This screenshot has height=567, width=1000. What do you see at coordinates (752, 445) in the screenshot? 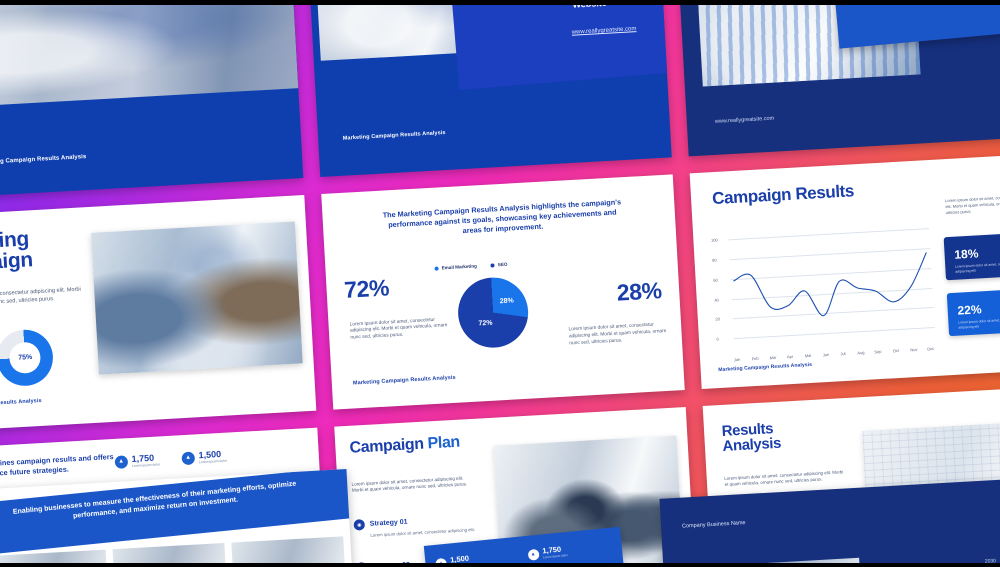
I see `title-line-2: Analysis` at bounding box center [752, 445].